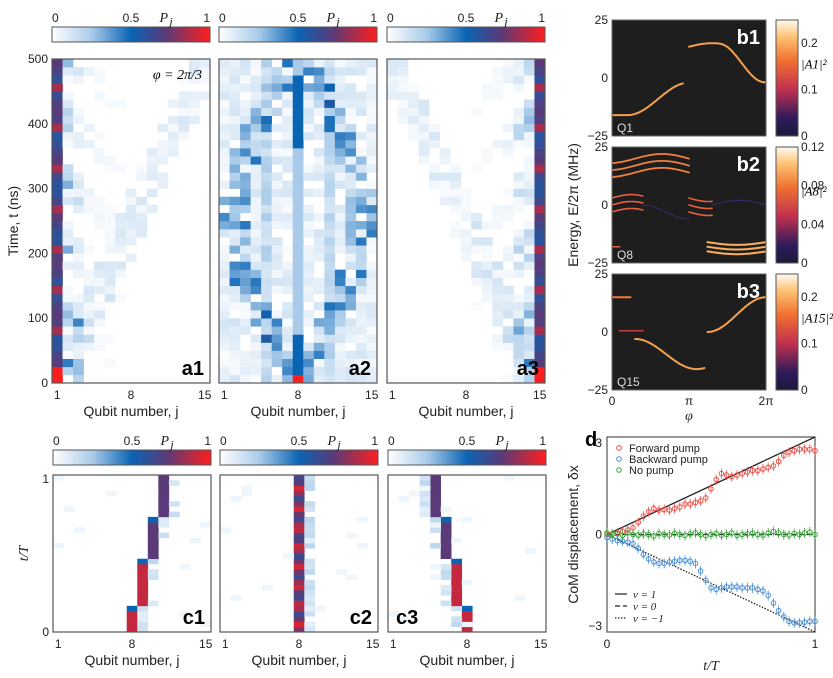  What do you see at coordinates (814, 64) in the screenshot?
I see `colorbar-label: |A1|²` at bounding box center [814, 64].